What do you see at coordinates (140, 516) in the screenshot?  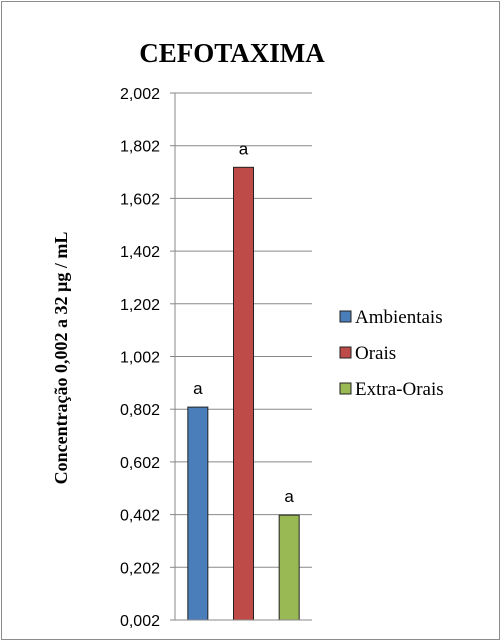 I see `y-tick-label: 0,402` at bounding box center [140, 516].